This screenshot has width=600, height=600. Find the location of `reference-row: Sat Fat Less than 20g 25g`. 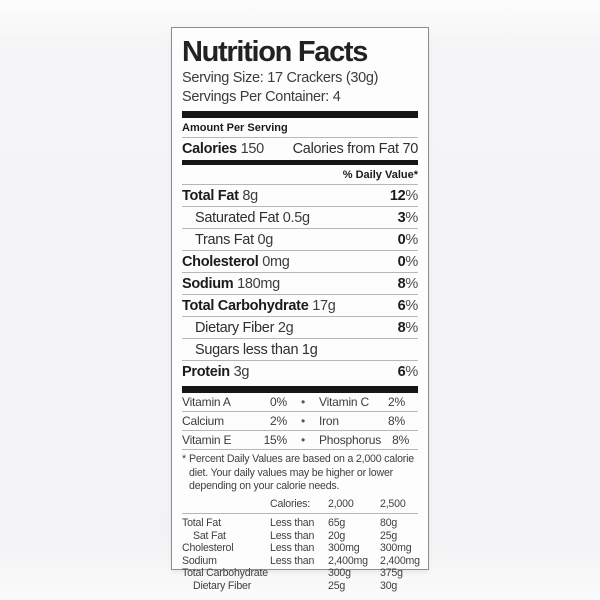

reference-row: Sat Fat Less than 20g 25g is located at coordinates (295, 535).